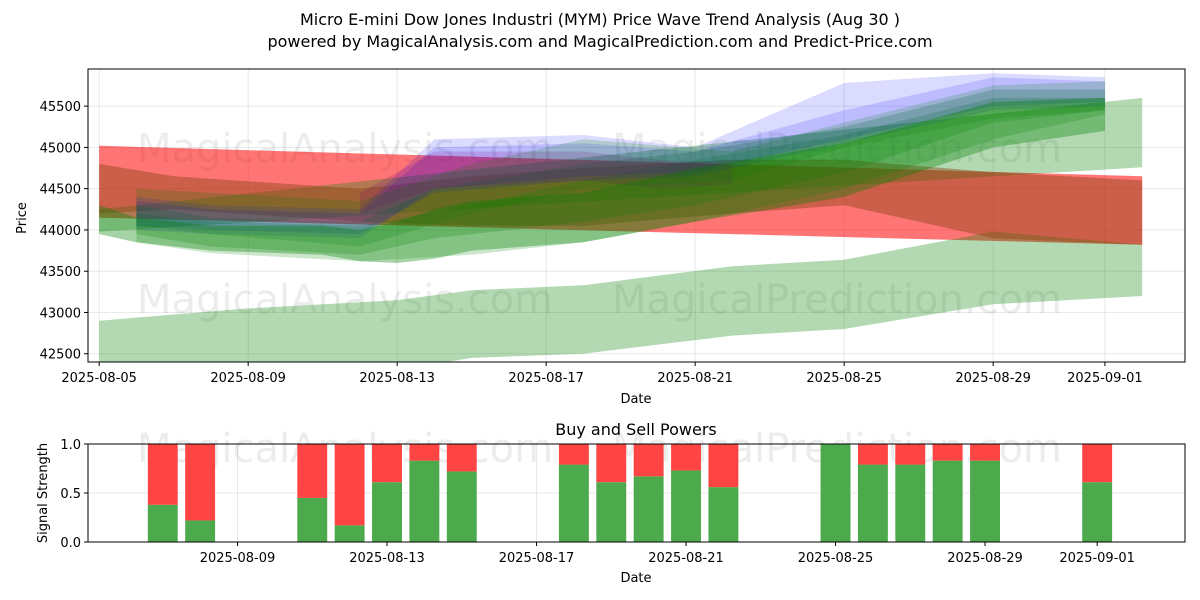  I want to click on signal-x-tick-label: 2025-08-25, so click(836, 558).